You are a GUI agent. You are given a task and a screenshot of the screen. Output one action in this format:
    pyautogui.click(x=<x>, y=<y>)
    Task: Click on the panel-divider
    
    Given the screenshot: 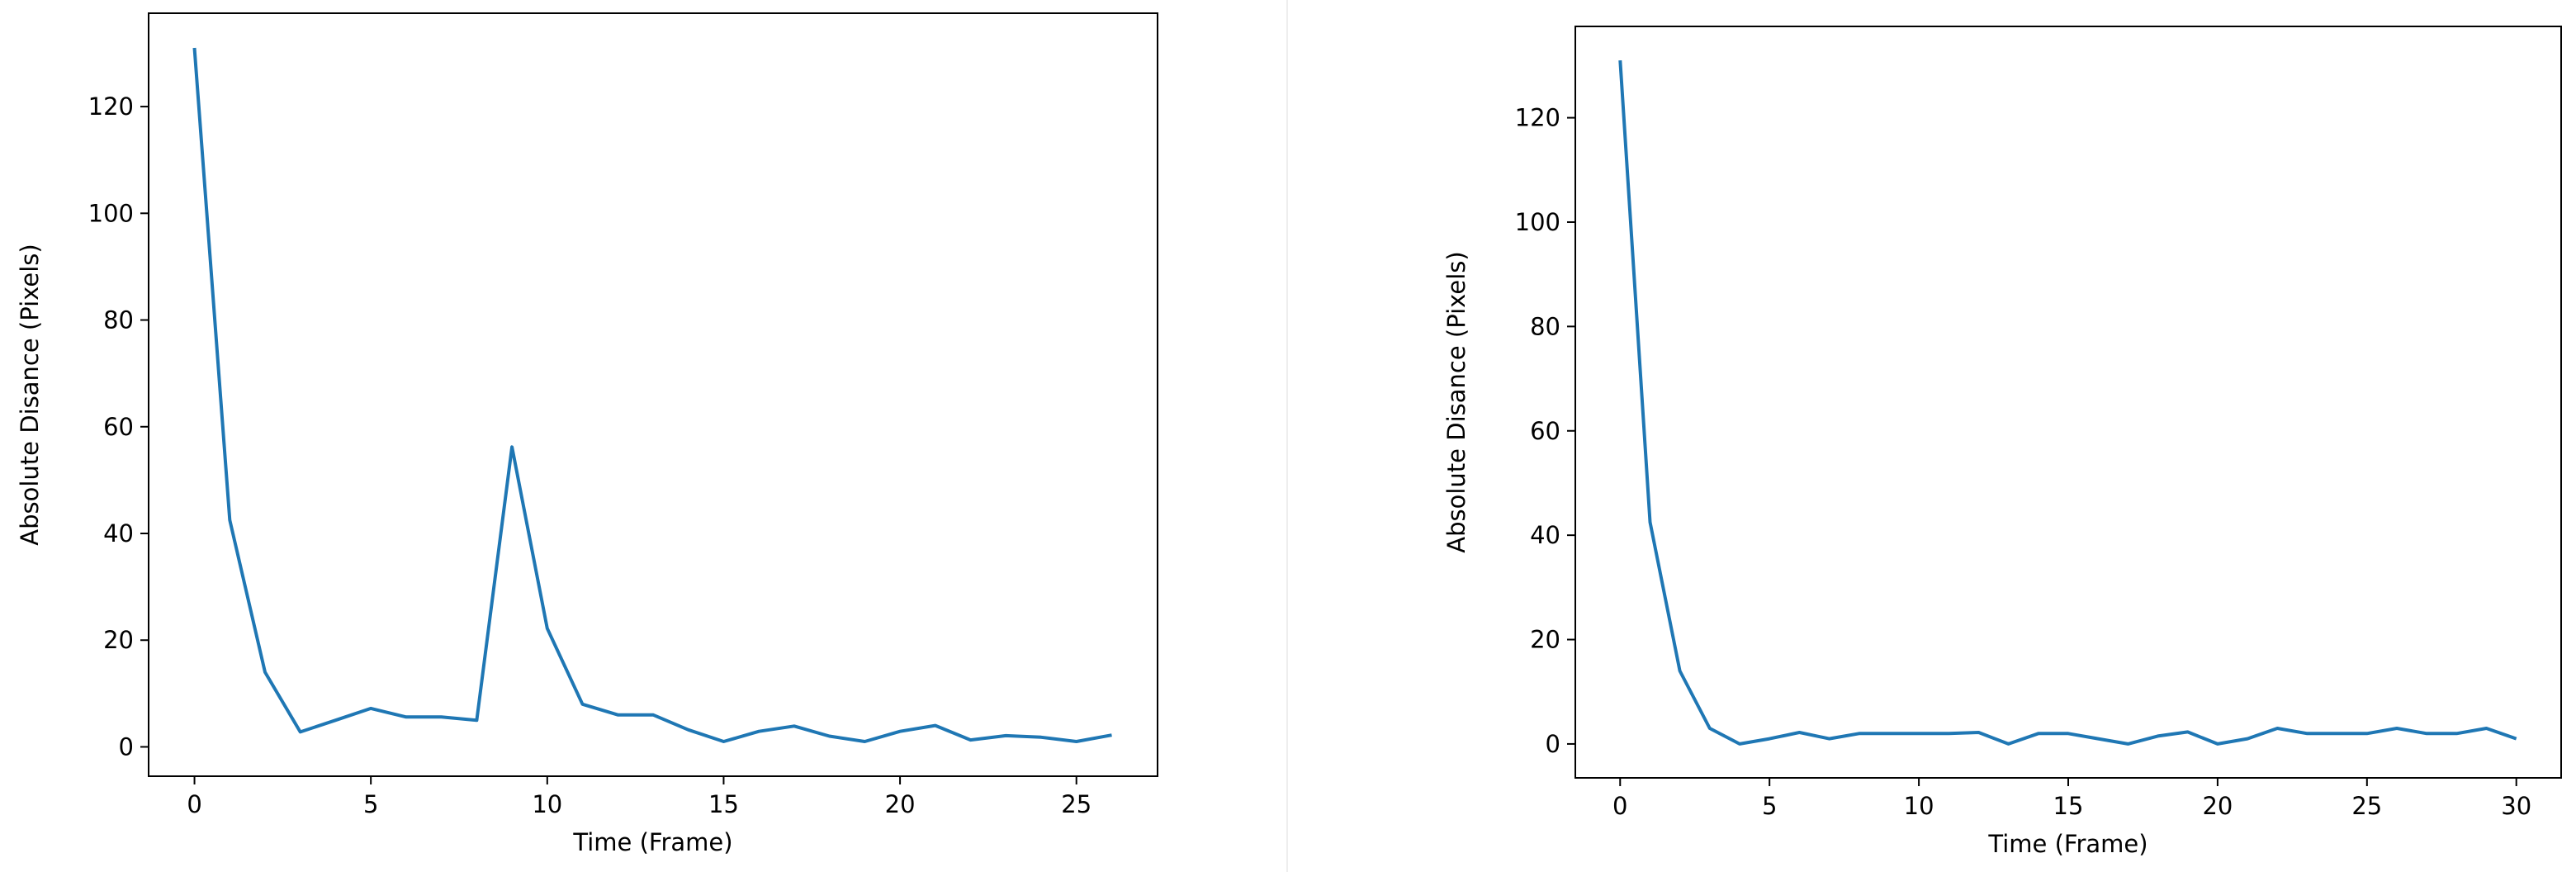 What is the action you would take?
    pyautogui.click(x=1287, y=436)
    